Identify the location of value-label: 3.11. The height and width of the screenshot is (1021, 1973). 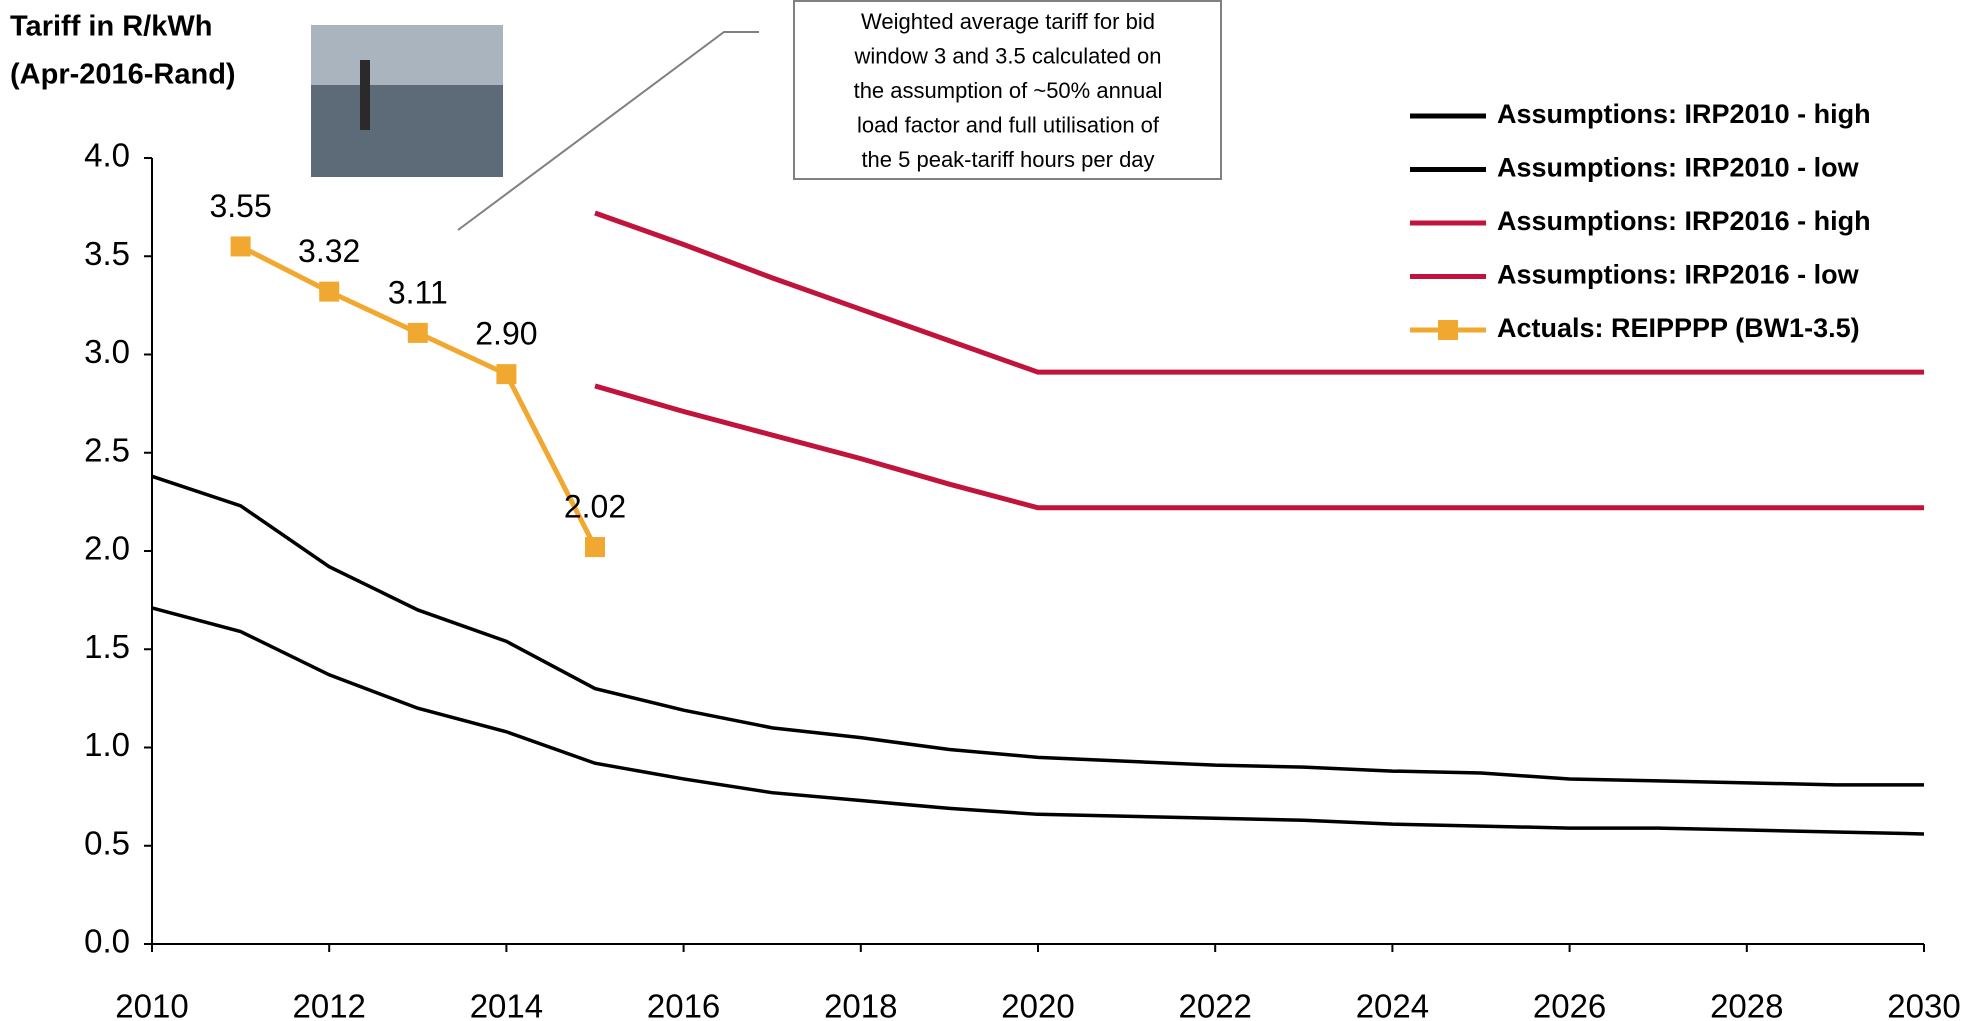
(418, 292).